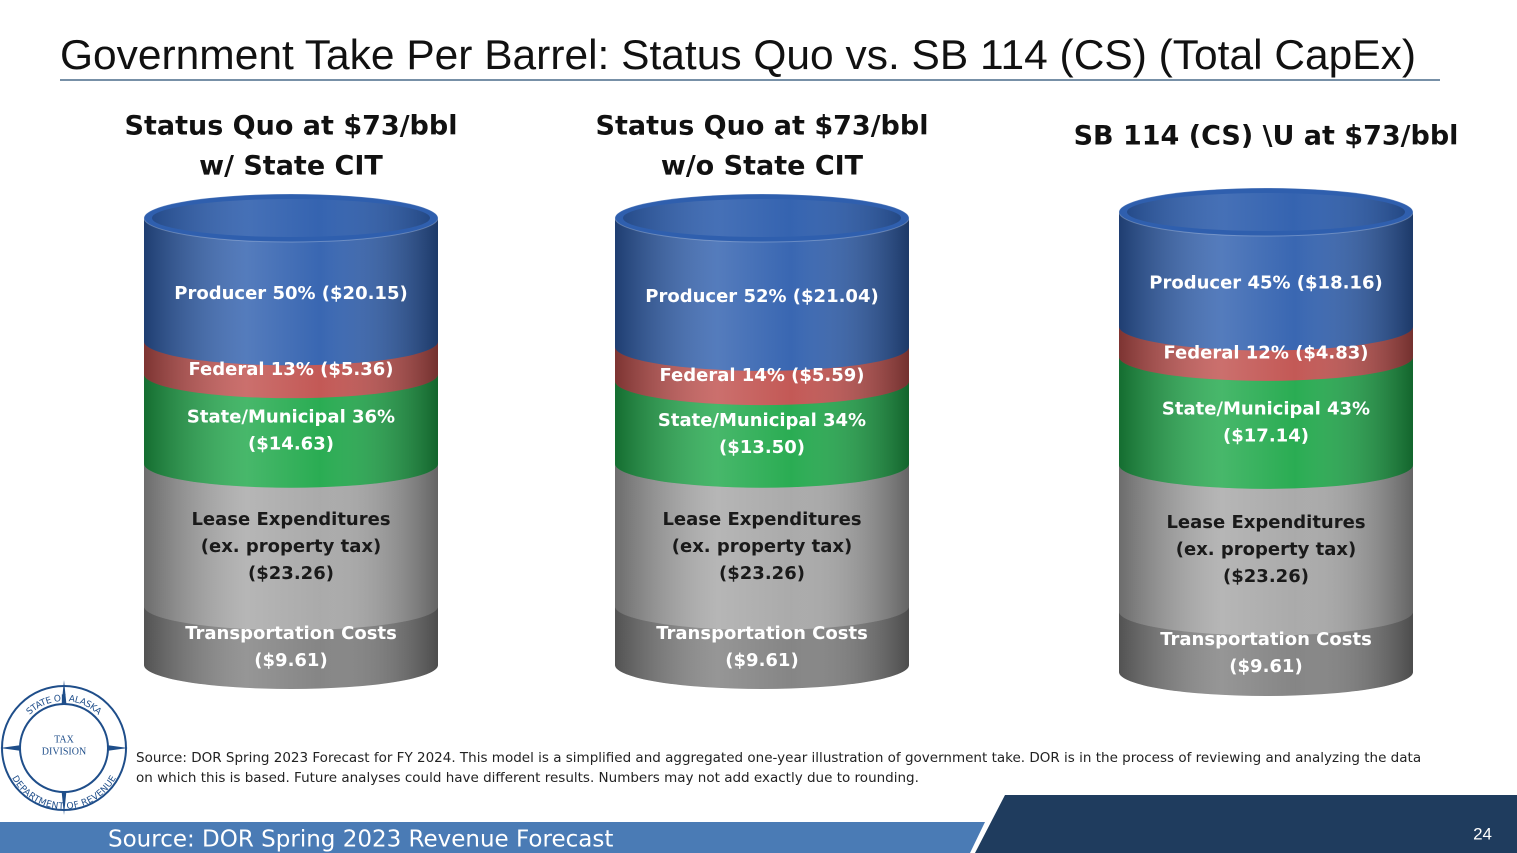  Describe the element at coordinates (762, 420) in the screenshot. I see `segment-label: State/Municipal 34%` at that location.